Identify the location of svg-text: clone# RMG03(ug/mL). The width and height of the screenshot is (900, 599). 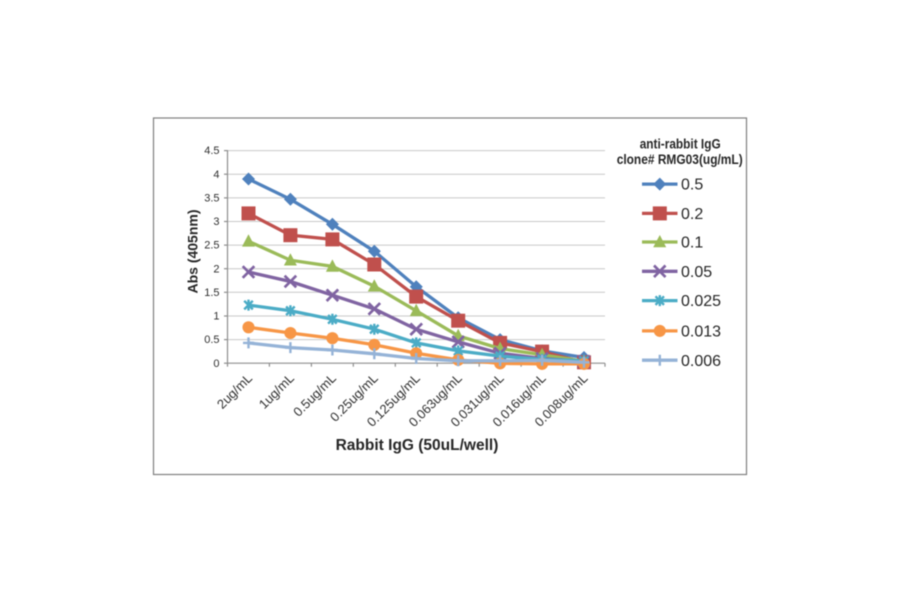
(680, 159).